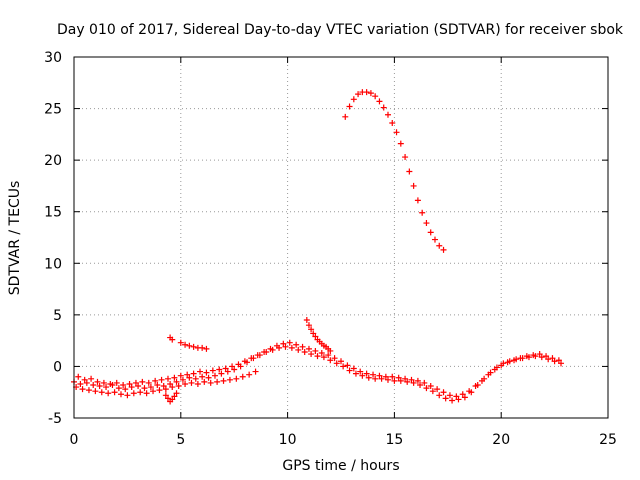 The image size is (640, 480). What do you see at coordinates (394, 171) in the screenshot?
I see `series-arc-high` at bounding box center [394, 171].